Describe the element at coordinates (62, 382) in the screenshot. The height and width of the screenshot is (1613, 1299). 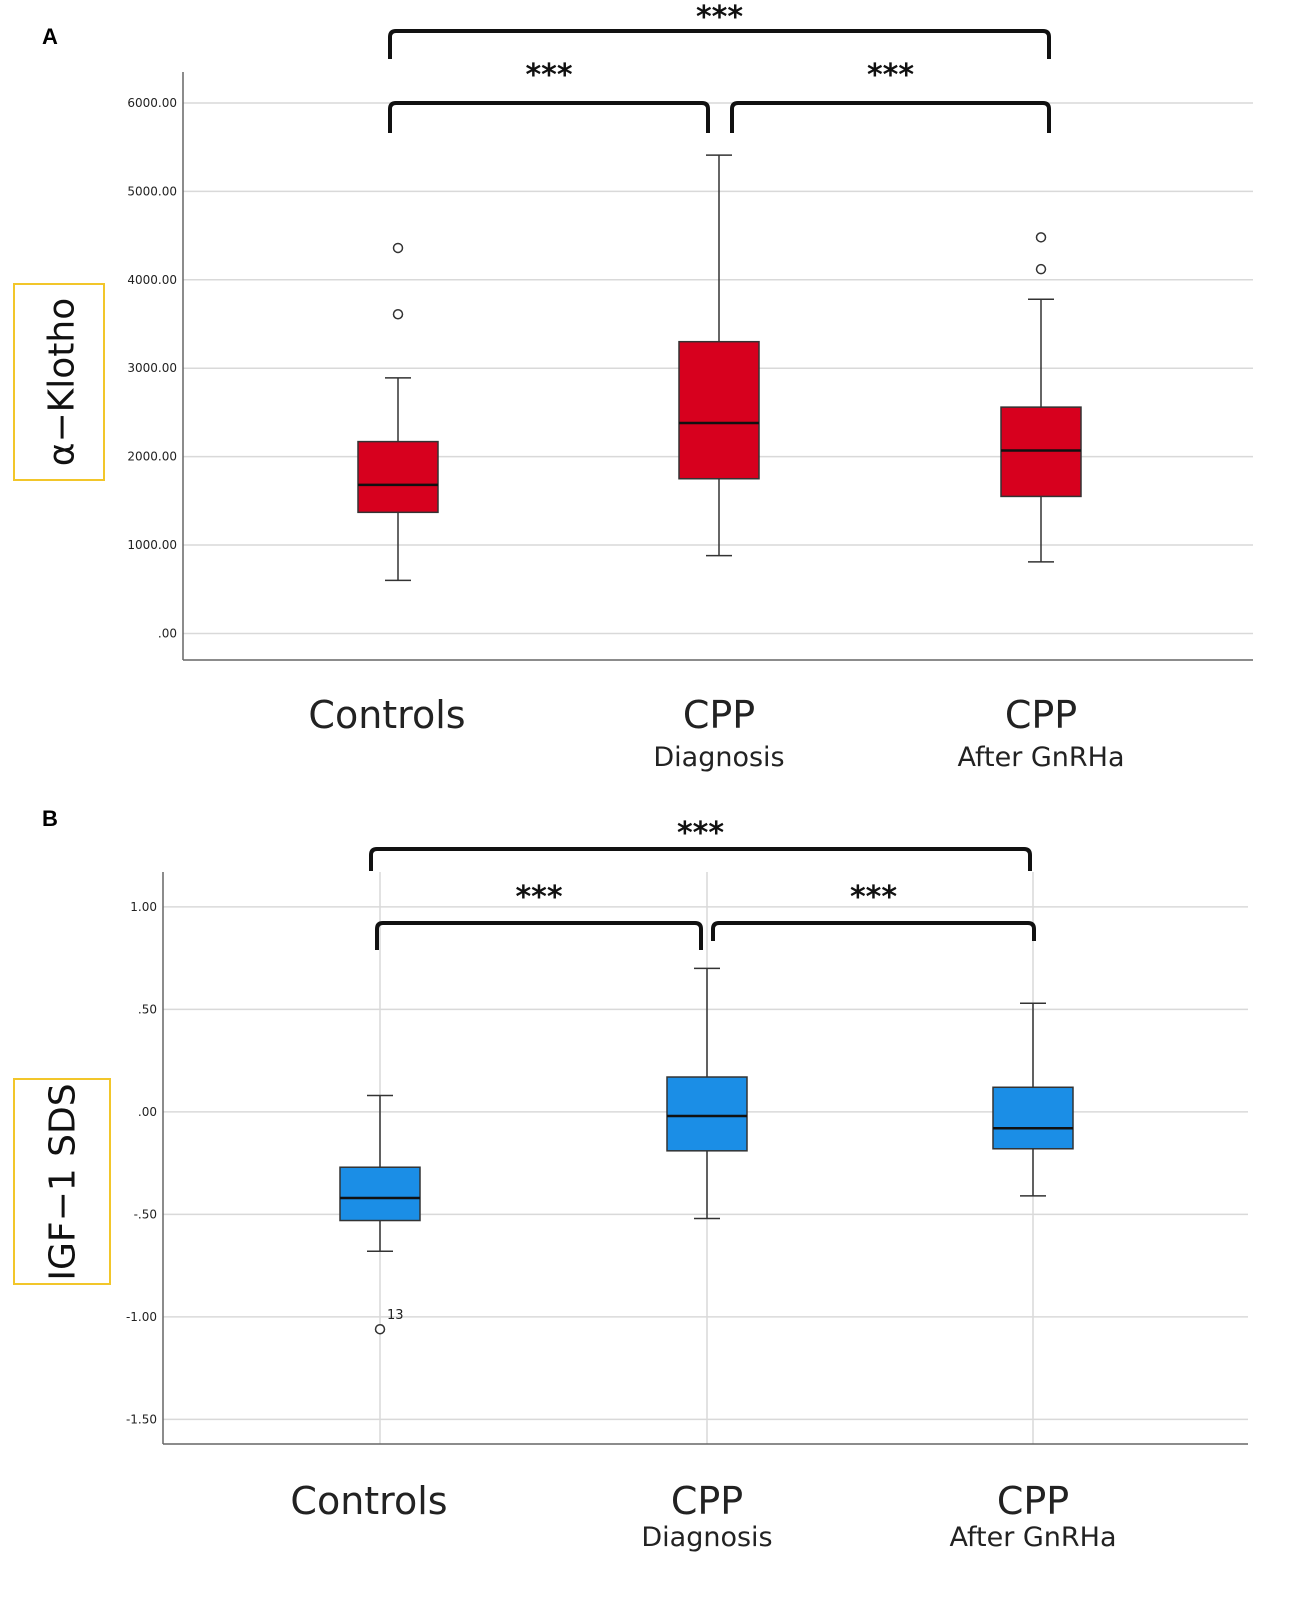
I see `y-axis-label: α−Klotho` at that location.